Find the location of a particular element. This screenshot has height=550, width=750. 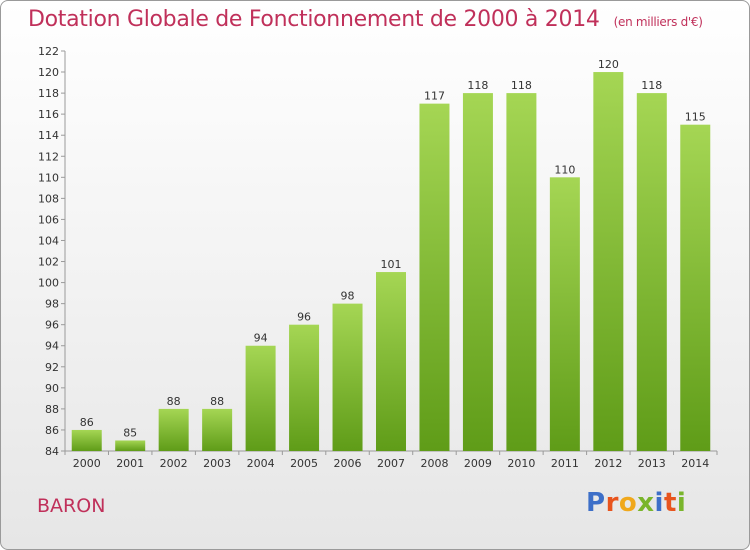

x-tick-label: 2010 is located at coordinates (521, 463).